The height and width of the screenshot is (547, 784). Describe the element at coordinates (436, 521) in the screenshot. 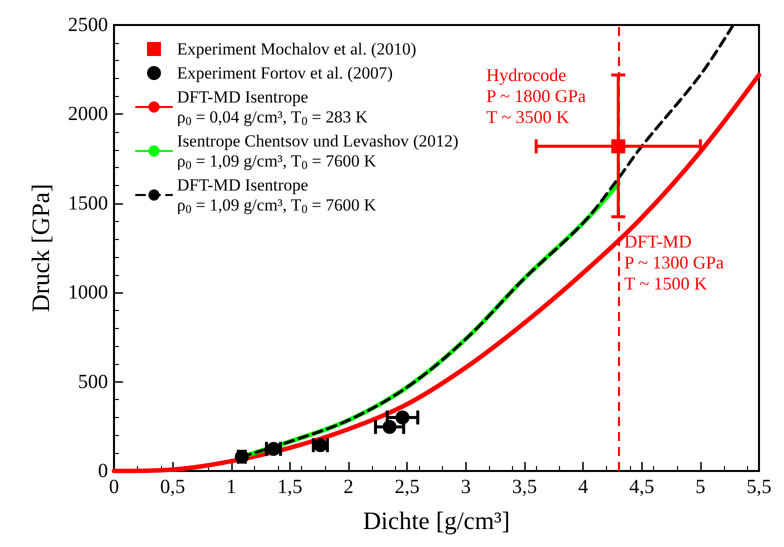

I see `x-axis-title: Dichte [g/cm³]` at that location.